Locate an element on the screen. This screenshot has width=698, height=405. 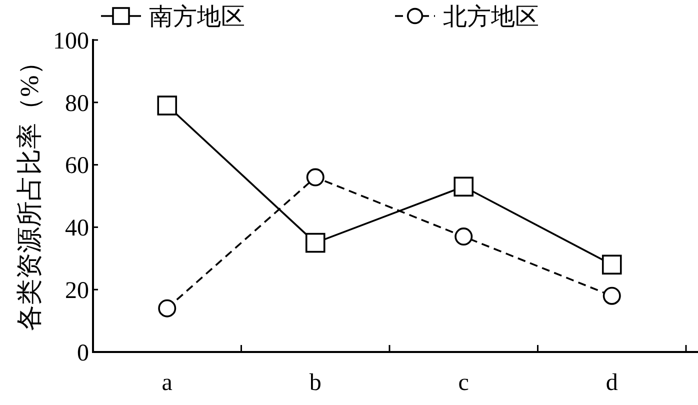
x-tick-label: a is located at coordinates (167, 383).